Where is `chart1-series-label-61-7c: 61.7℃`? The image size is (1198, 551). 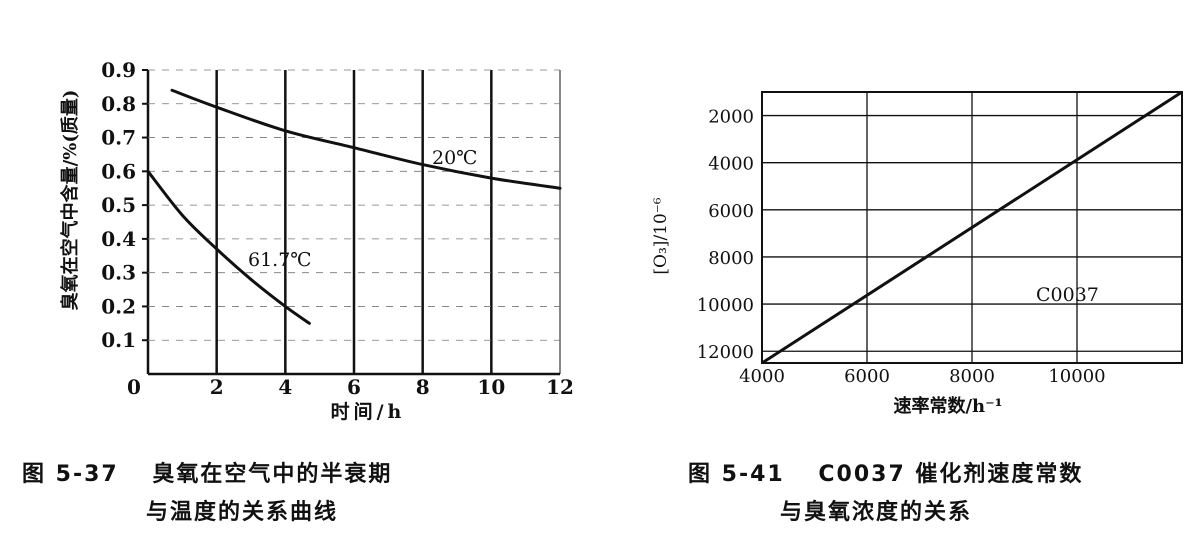 chart1-series-label-61-7c: 61.7℃ is located at coordinates (280, 260).